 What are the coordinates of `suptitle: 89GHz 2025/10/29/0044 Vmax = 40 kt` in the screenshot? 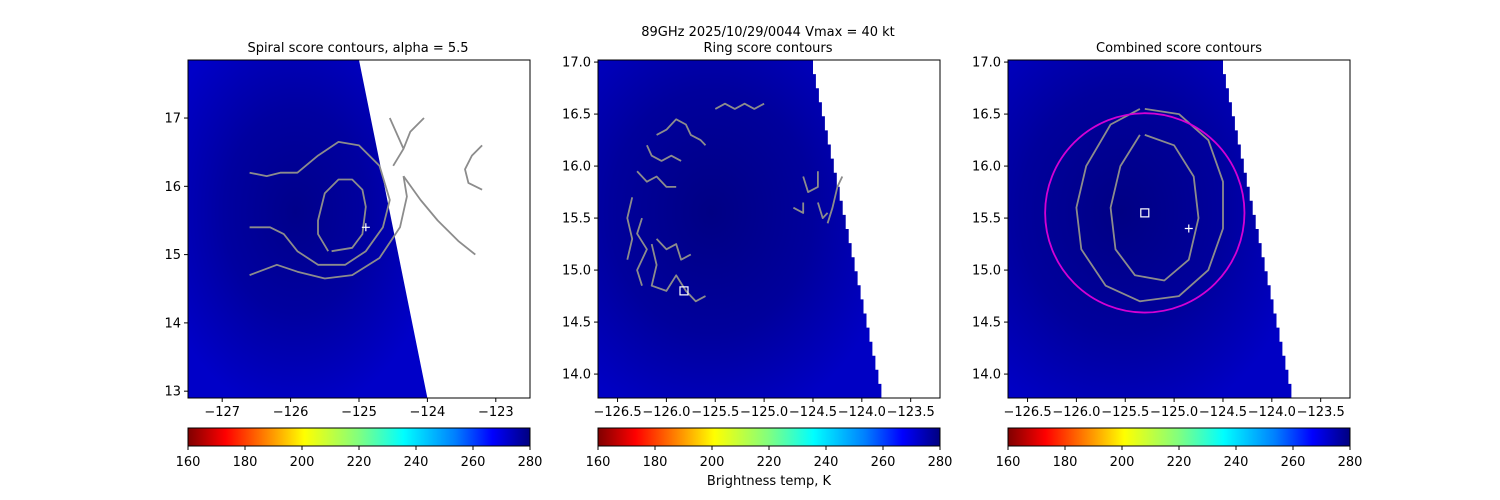 It's located at (768, 32).